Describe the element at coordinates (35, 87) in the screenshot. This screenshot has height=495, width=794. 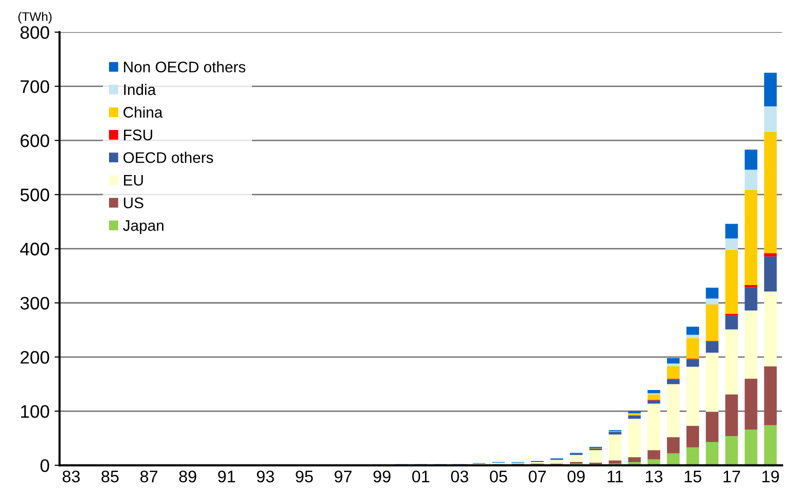
I see `y-tick-label: 700` at that location.